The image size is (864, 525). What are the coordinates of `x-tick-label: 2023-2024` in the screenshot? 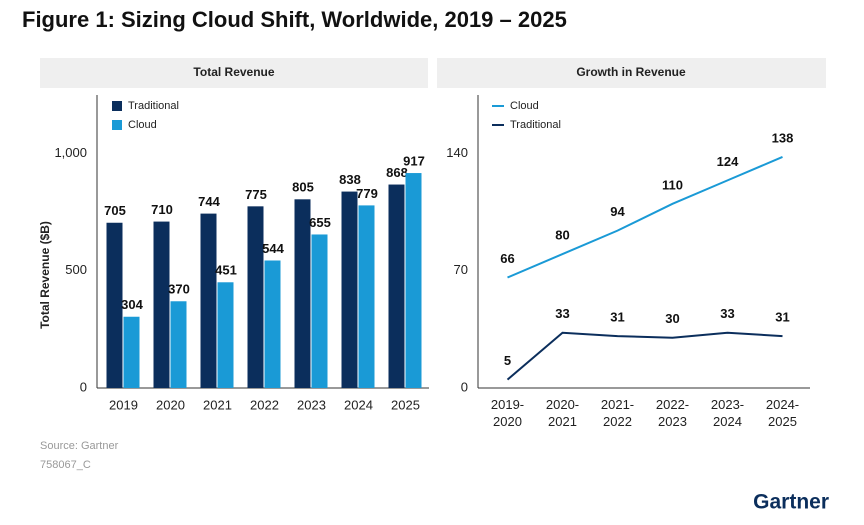 It's located at (727, 413).